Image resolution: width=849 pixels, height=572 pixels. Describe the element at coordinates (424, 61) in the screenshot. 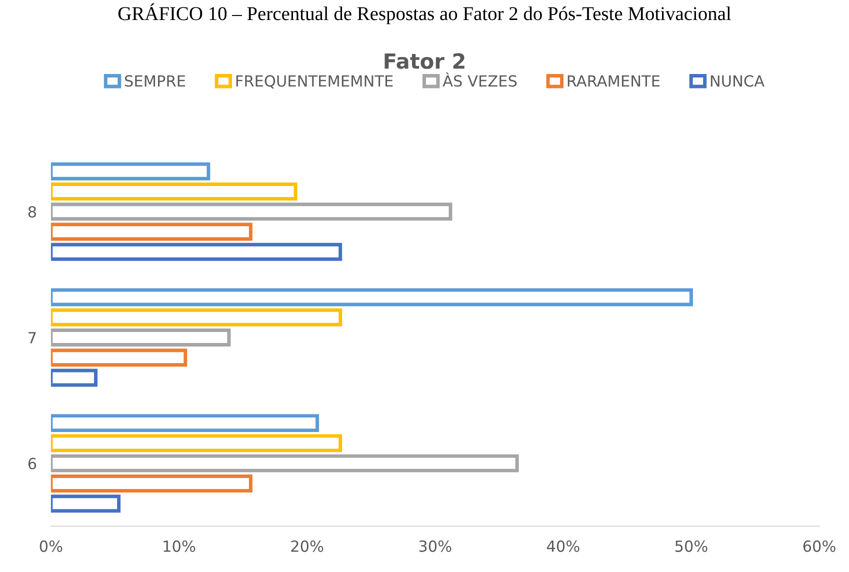

I see `chart-title: Fator 2` at that location.